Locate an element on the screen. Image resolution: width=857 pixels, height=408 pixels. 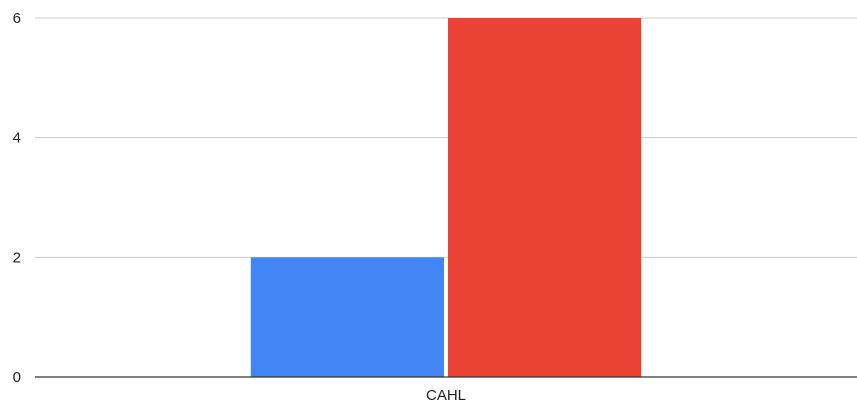
y-tick-label: 2 is located at coordinates (17, 257).